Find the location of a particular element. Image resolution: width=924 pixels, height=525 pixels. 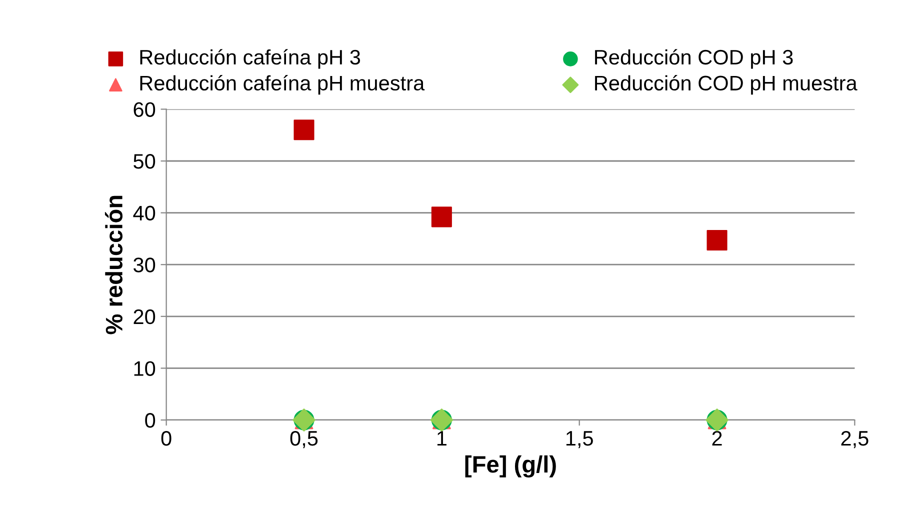

y-axis-title: % reducción is located at coordinates (113, 265).